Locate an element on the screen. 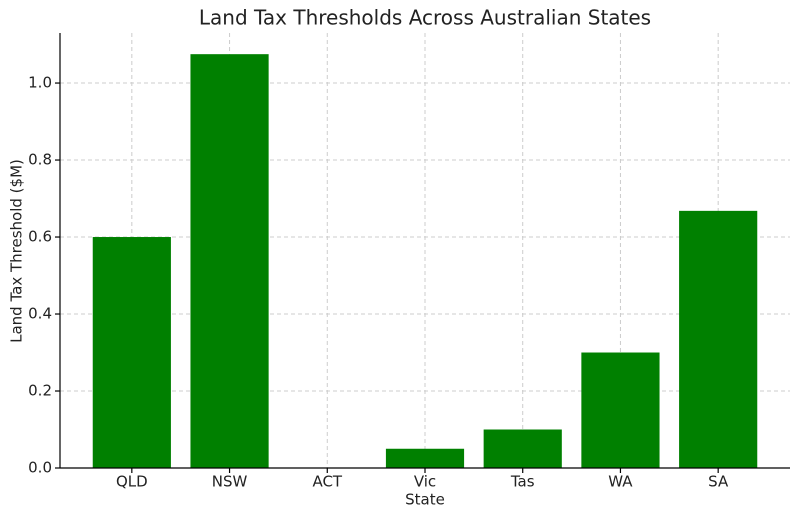 The image size is (800, 519). y-tick-label: 0.6 is located at coordinates (40, 237).